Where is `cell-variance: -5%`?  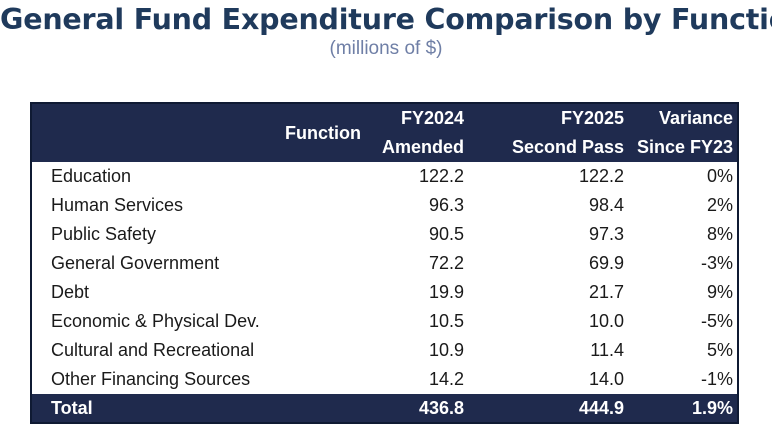 cell-variance: -5% is located at coordinates (716, 321).